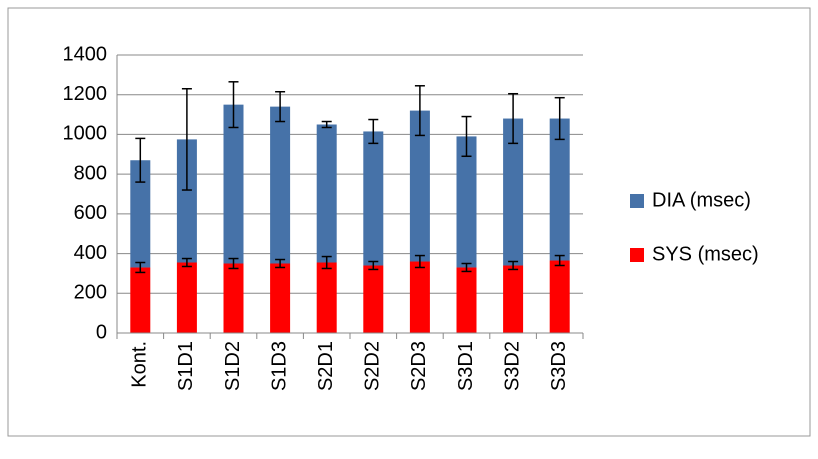  I want to click on x-tick-label: S3D1, so click(466, 366).